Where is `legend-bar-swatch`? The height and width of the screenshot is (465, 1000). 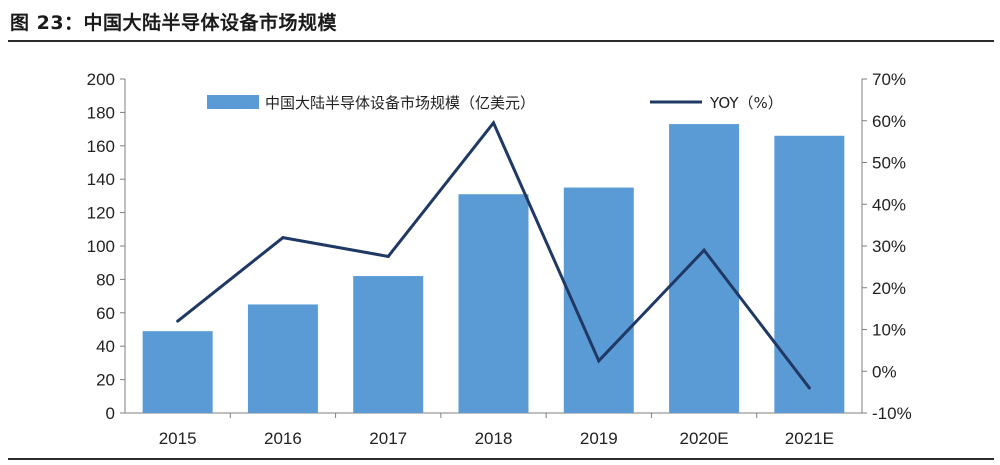
legend-bar-swatch is located at coordinates (233, 102).